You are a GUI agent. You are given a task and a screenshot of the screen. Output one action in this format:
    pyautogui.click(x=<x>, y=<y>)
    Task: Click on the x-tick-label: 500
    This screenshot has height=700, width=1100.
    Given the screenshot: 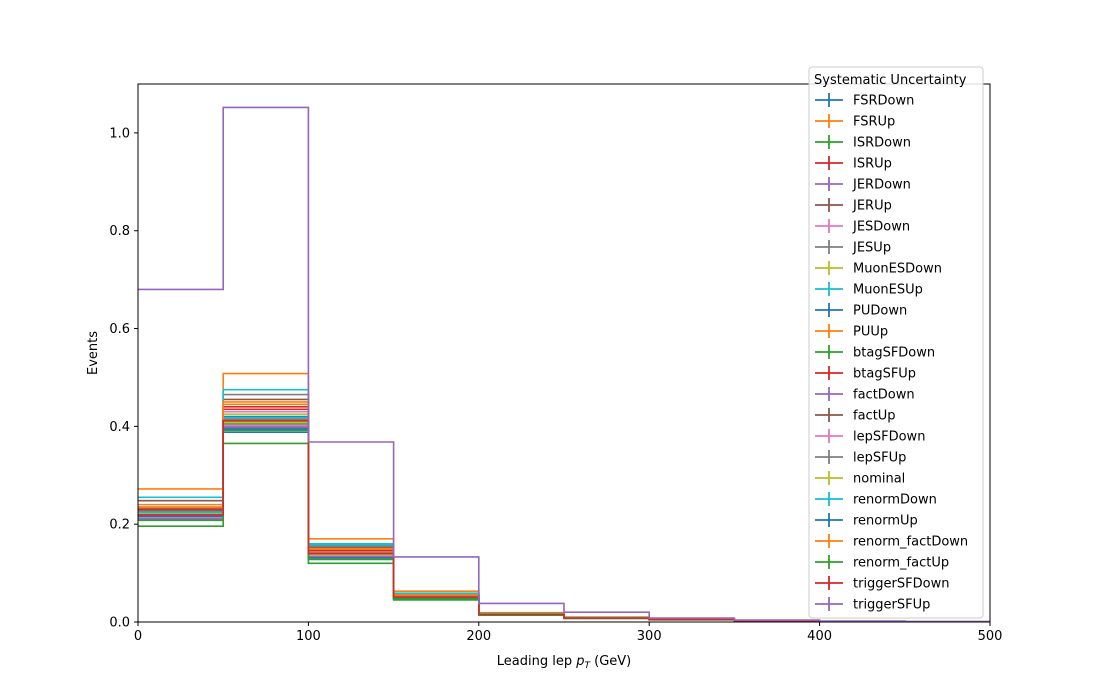 What is the action you would take?
    pyautogui.click(x=990, y=636)
    